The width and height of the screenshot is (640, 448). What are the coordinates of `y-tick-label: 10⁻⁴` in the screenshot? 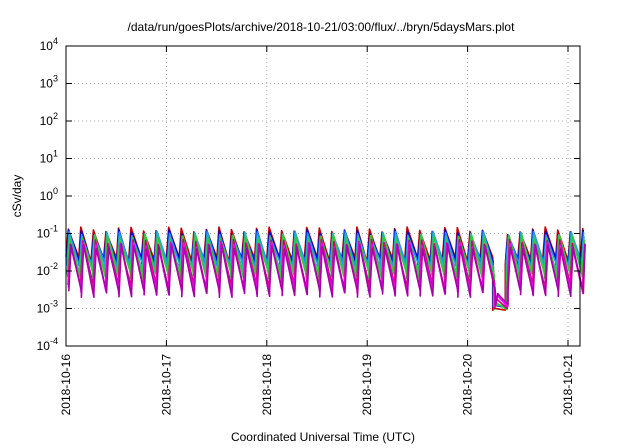 It's located at (47, 344).